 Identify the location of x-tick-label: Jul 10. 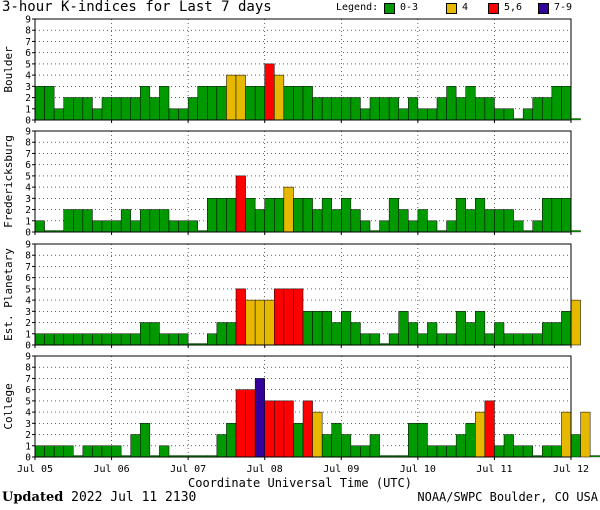
(418, 469).